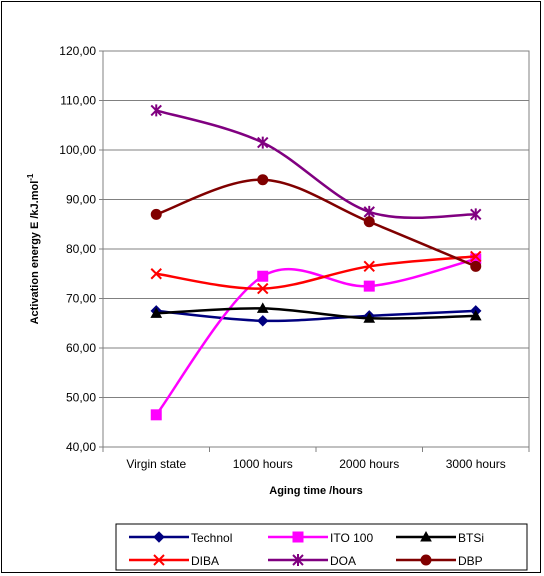 This screenshot has width=544, height=576. I want to click on series-technol, so click(316, 316).